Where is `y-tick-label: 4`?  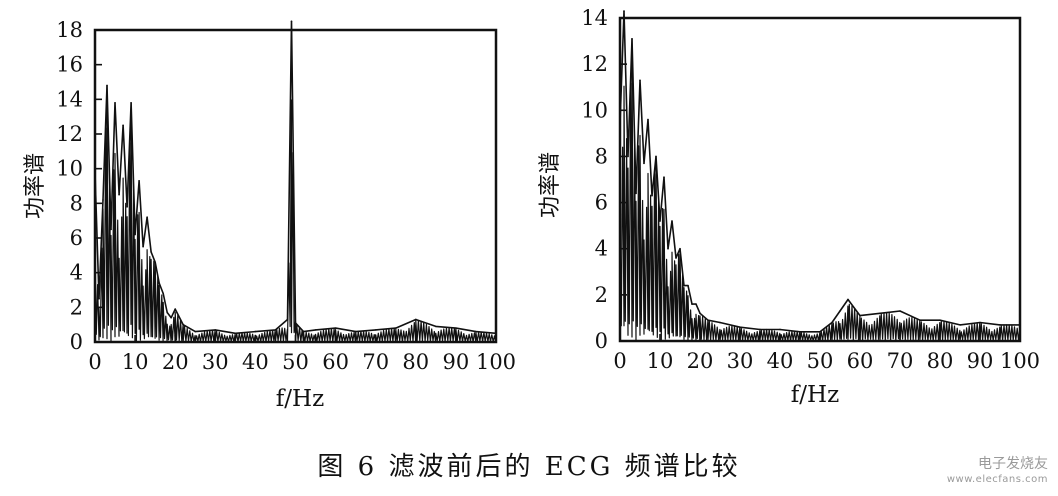 y-tick-label: 4 is located at coordinates (76, 273).